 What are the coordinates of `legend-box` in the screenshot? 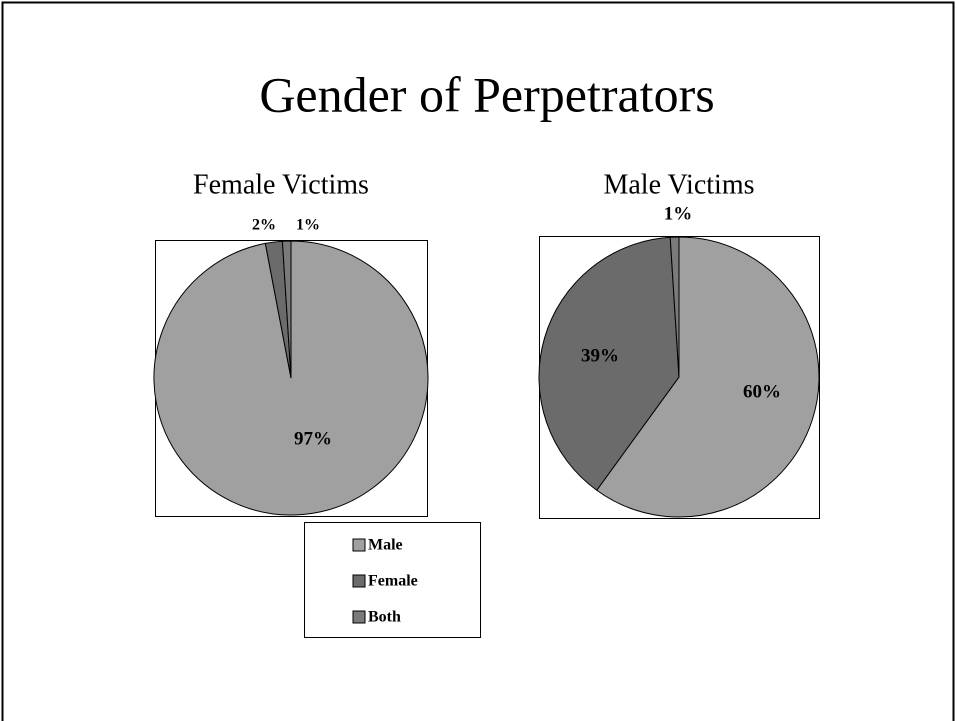 It's located at (392, 580).